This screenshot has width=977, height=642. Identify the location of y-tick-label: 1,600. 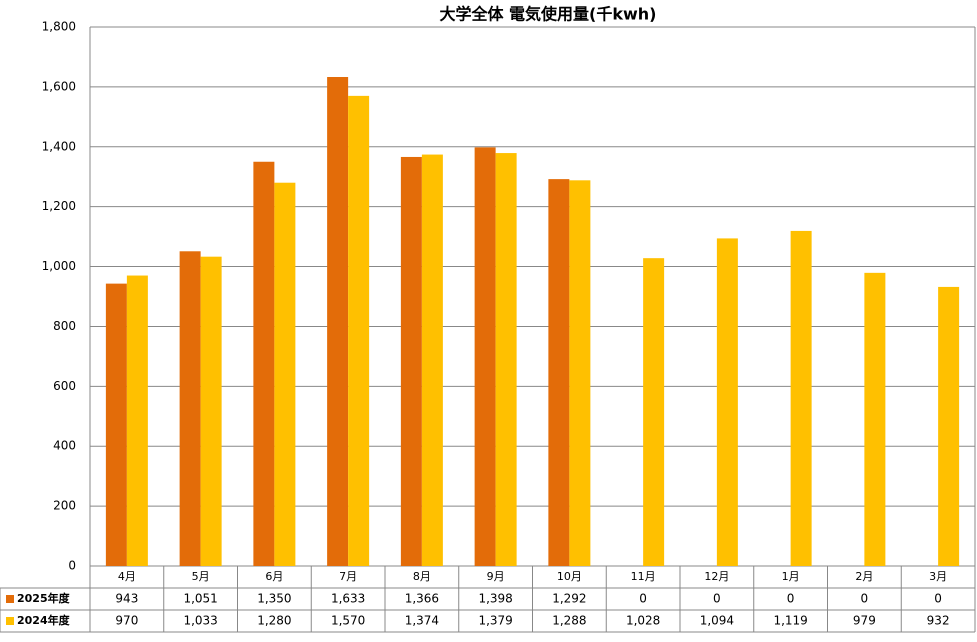
(59, 86).